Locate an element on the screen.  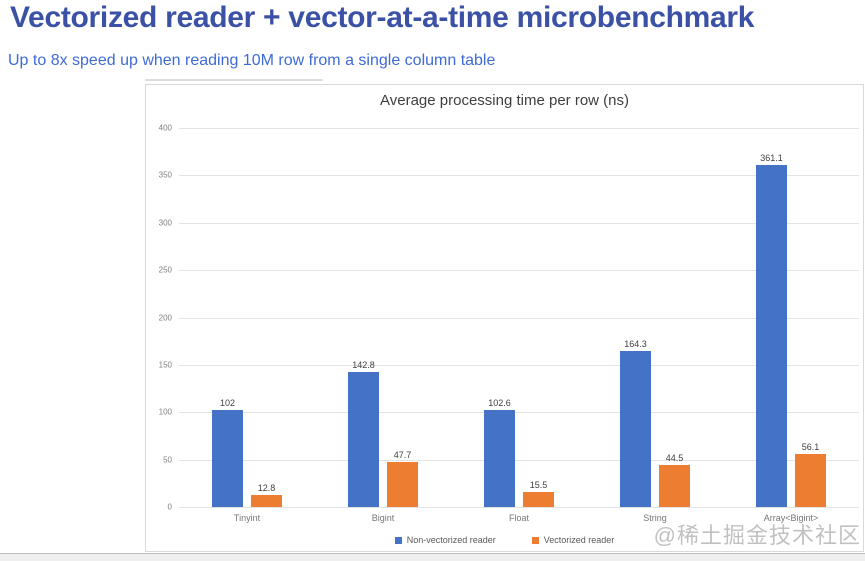
bar-value-label: 142.8 is located at coordinates (363, 364).